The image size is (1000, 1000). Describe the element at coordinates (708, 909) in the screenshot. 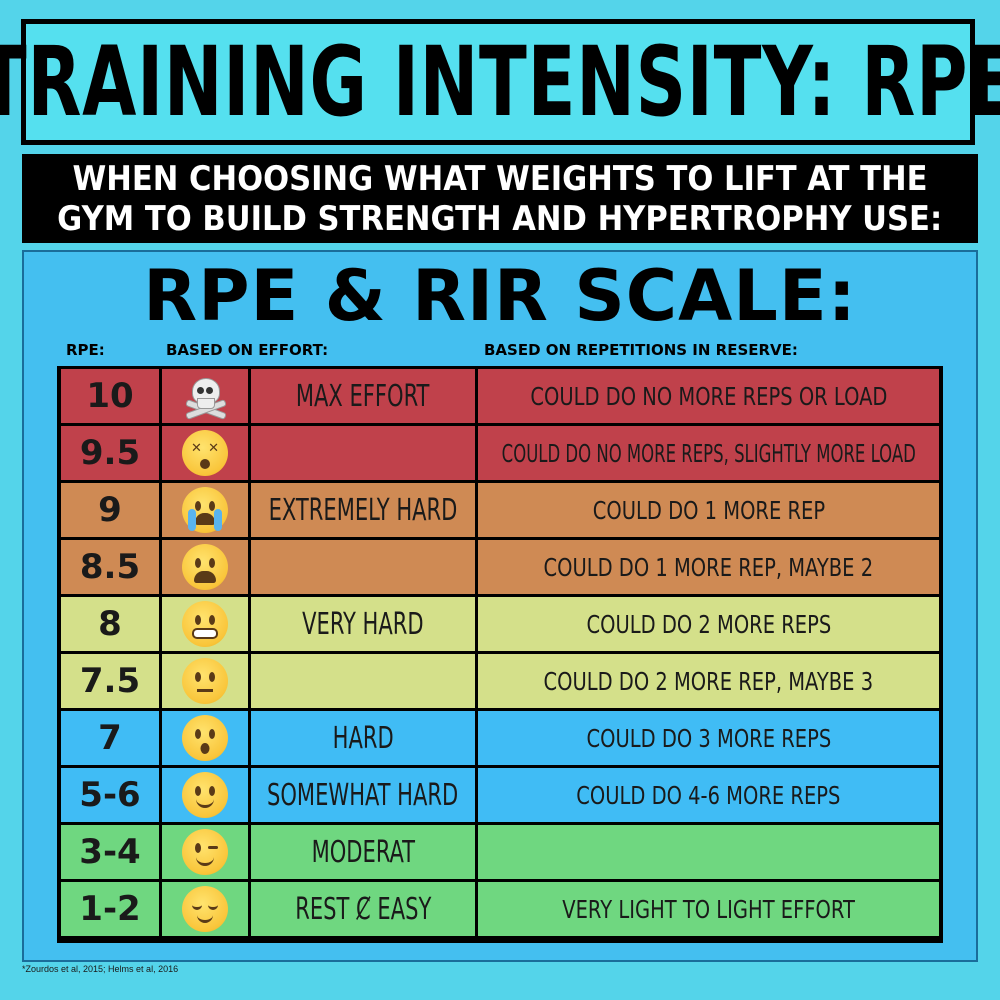

I see `reserve-label: VERY LIGHT TO LIGHT EFFORT` at that location.